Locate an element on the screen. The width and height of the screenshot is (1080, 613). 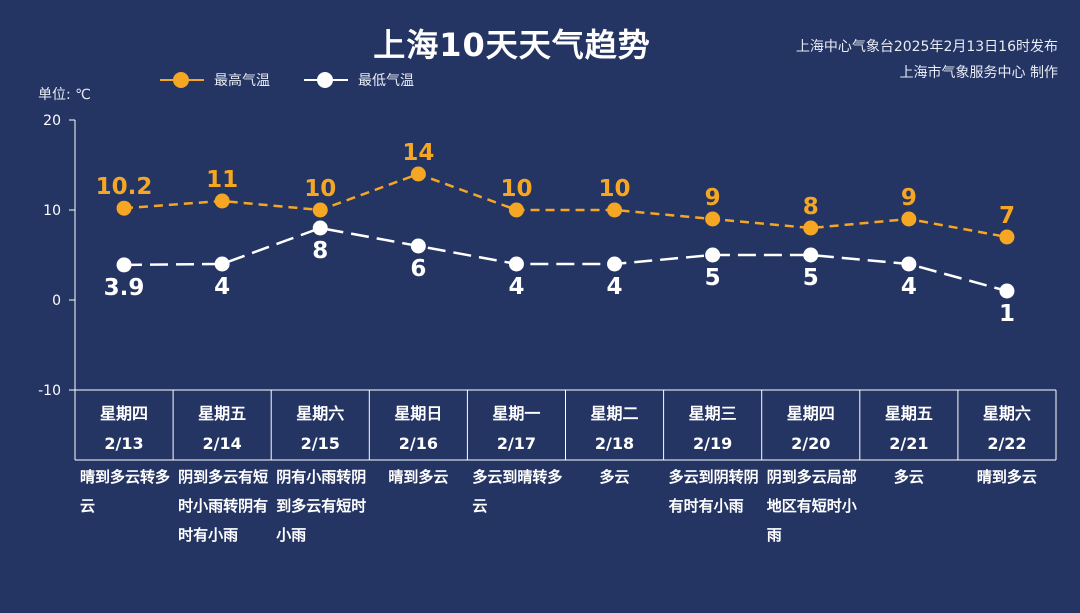
day-date: 2/13 is located at coordinates (124, 443).